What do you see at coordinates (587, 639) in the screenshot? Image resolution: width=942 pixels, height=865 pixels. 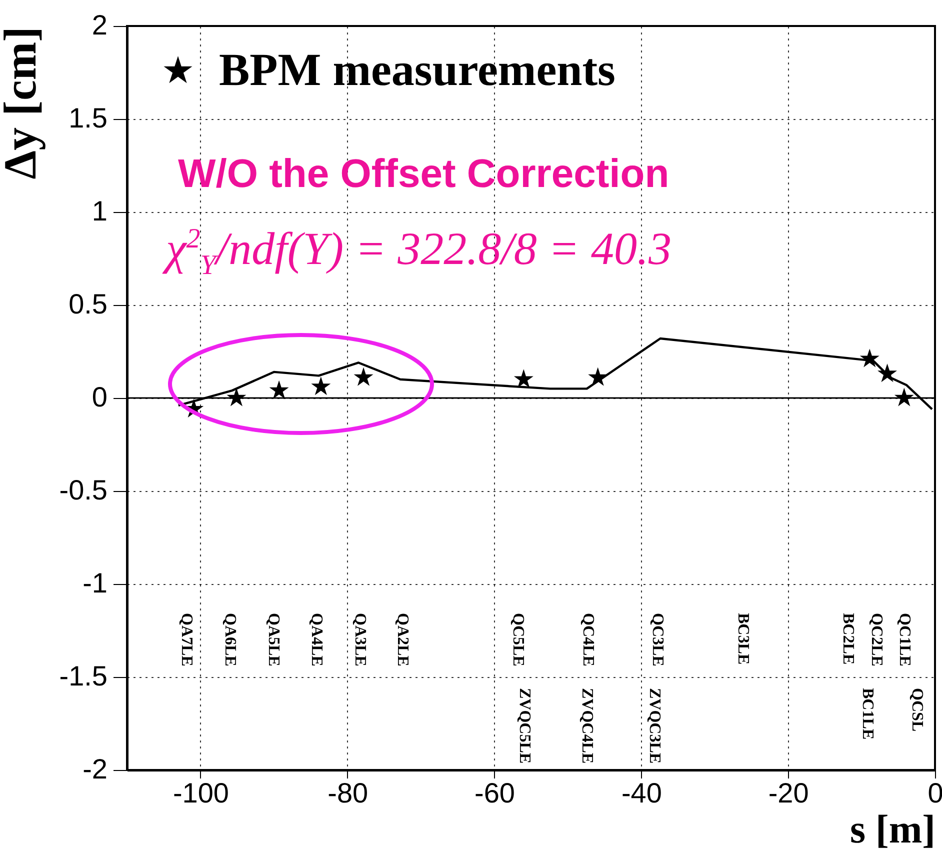 I see `annotation: QC4LE` at bounding box center [587, 639].